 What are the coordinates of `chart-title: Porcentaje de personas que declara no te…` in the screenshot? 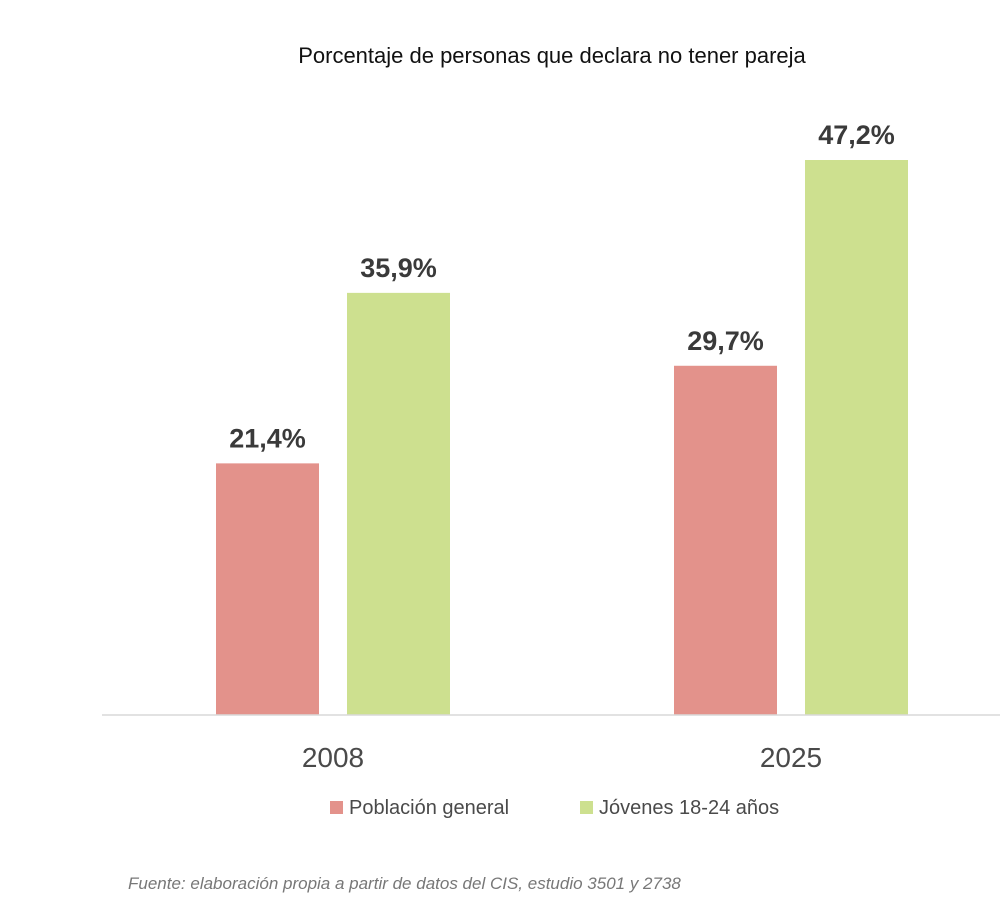 It's located at (552, 55).